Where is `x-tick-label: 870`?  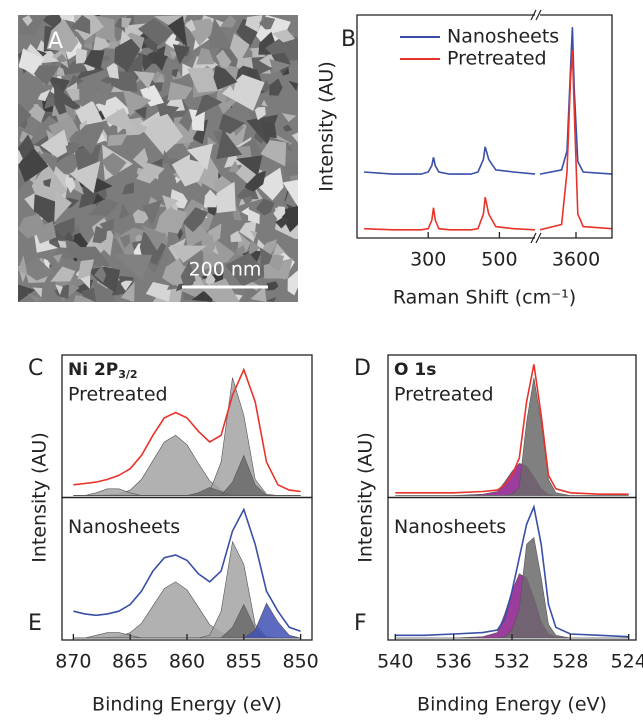
x-tick-label: 870 is located at coordinates (73, 662).